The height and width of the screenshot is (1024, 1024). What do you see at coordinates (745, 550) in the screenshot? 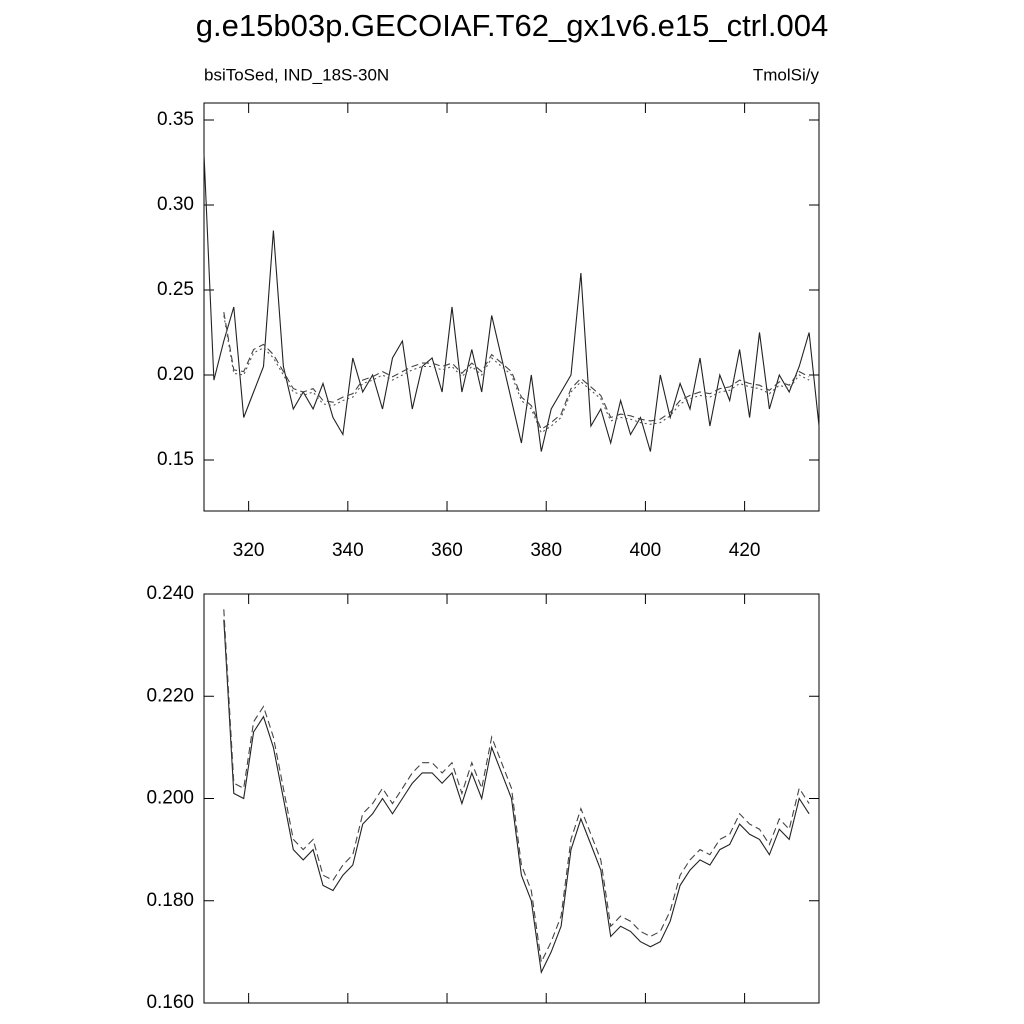
I see `x-tick-label: 420` at bounding box center [745, 550].